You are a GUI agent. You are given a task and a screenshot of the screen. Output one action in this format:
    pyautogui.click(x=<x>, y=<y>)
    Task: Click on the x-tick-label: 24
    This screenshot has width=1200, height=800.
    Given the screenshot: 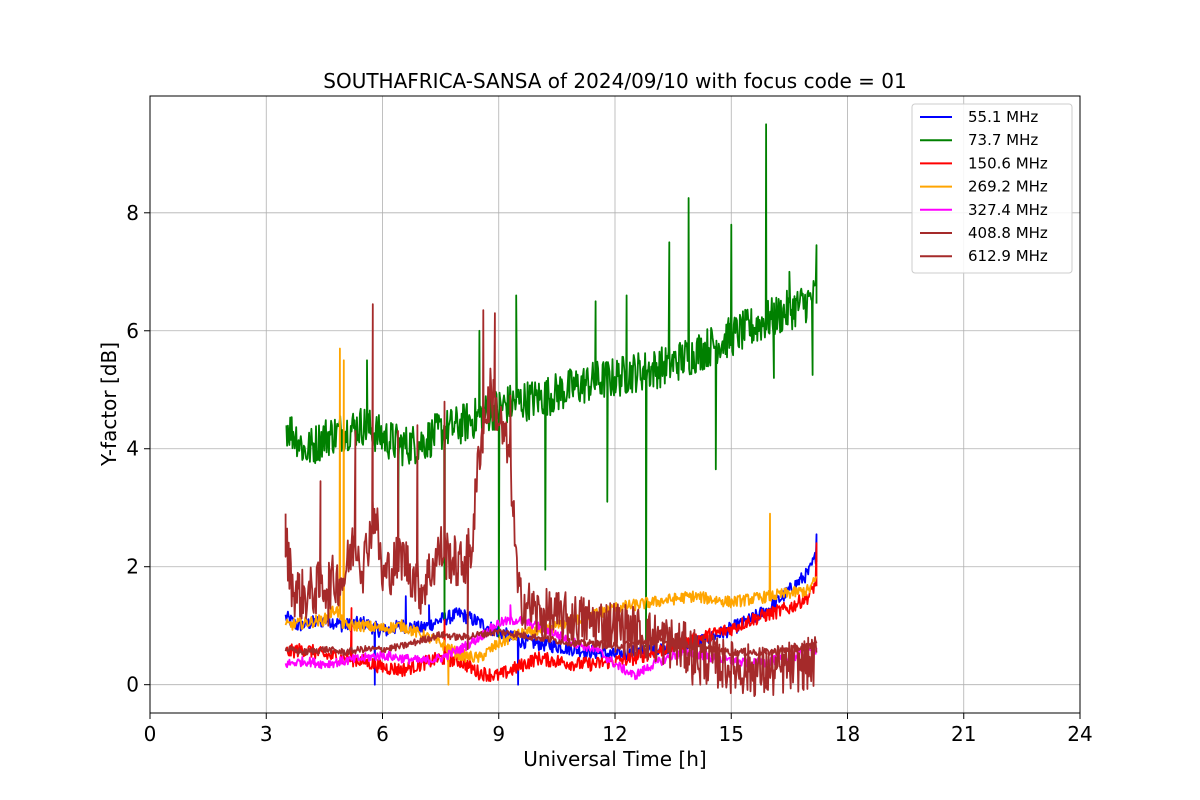 What is the action you would take?
    pyautogui.click(x=1079, y=734)
    